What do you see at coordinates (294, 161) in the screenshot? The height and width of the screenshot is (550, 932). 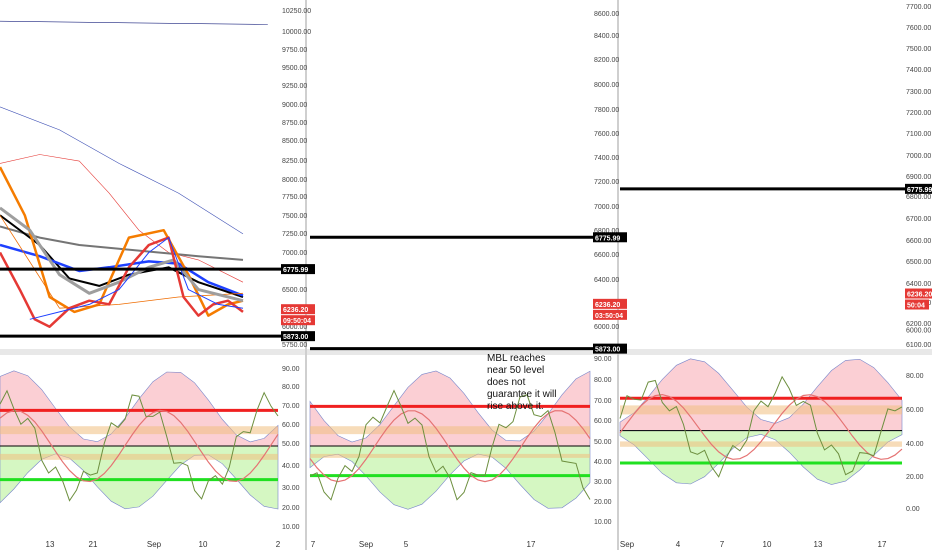 I see `y-tick-label: 8250.00` at bounding box center [294, 161].